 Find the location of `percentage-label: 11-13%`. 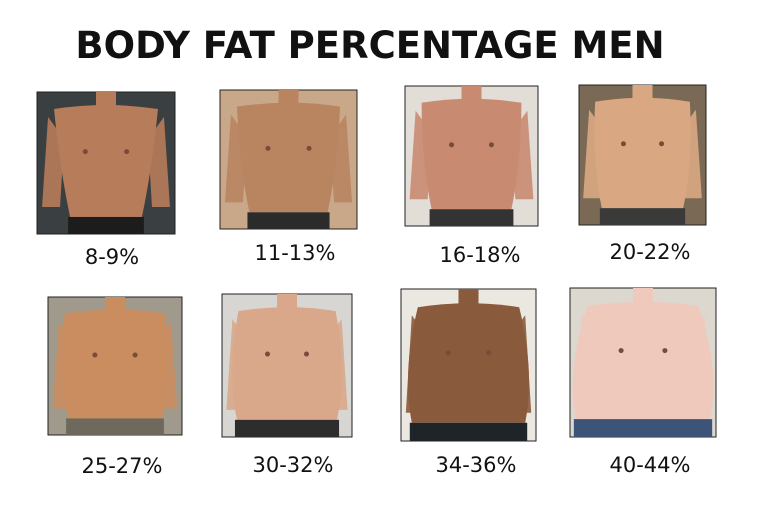

percentage-label: 11-13% is located at coordinates (295, 253).